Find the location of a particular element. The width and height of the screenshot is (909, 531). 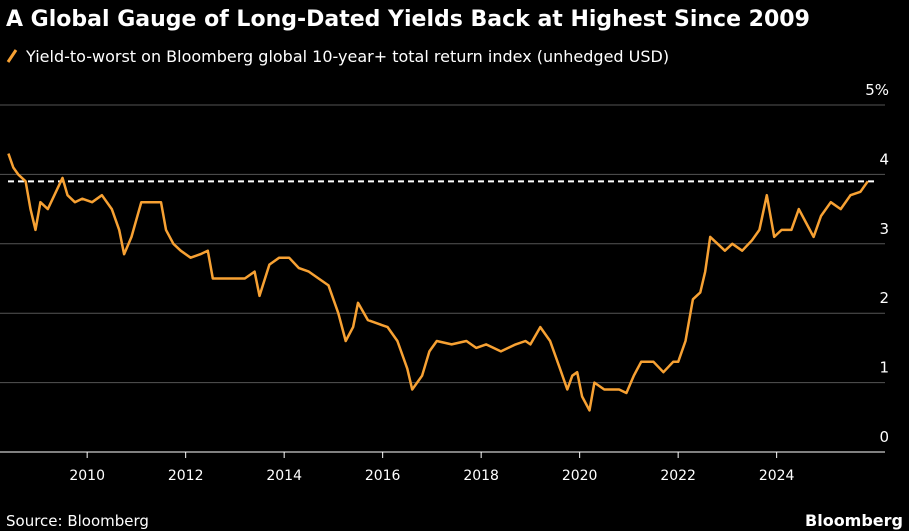

x-tick-label: 2012 is located at coordinates (186, 476).